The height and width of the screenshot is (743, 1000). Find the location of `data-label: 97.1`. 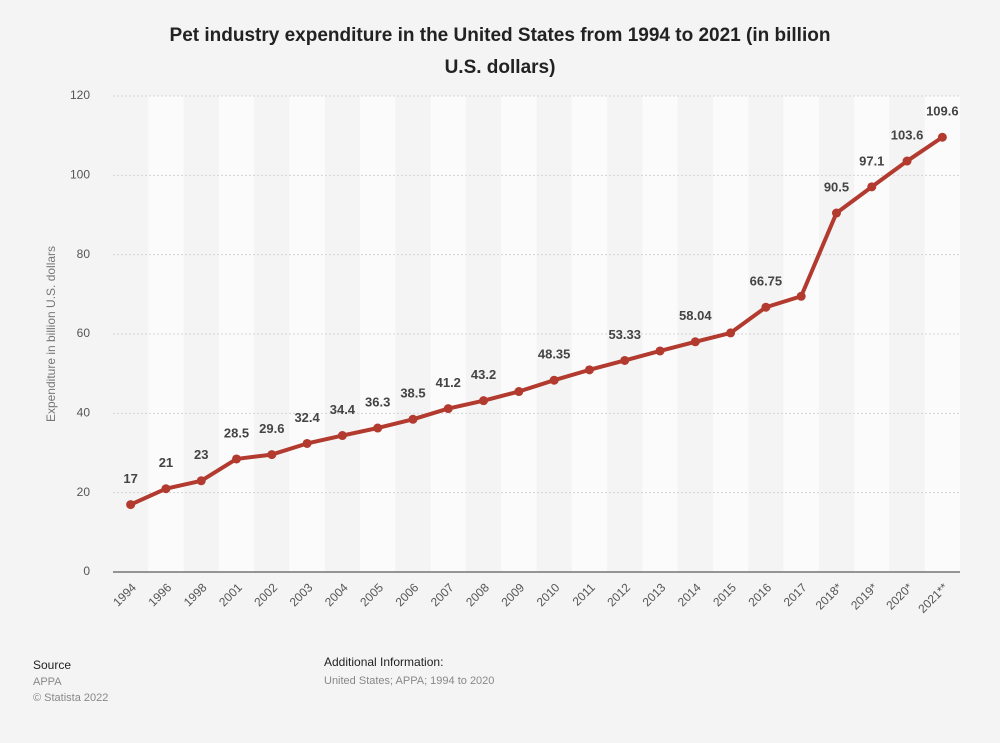

data-label: 97.1 is located at coordinates (871, 160).